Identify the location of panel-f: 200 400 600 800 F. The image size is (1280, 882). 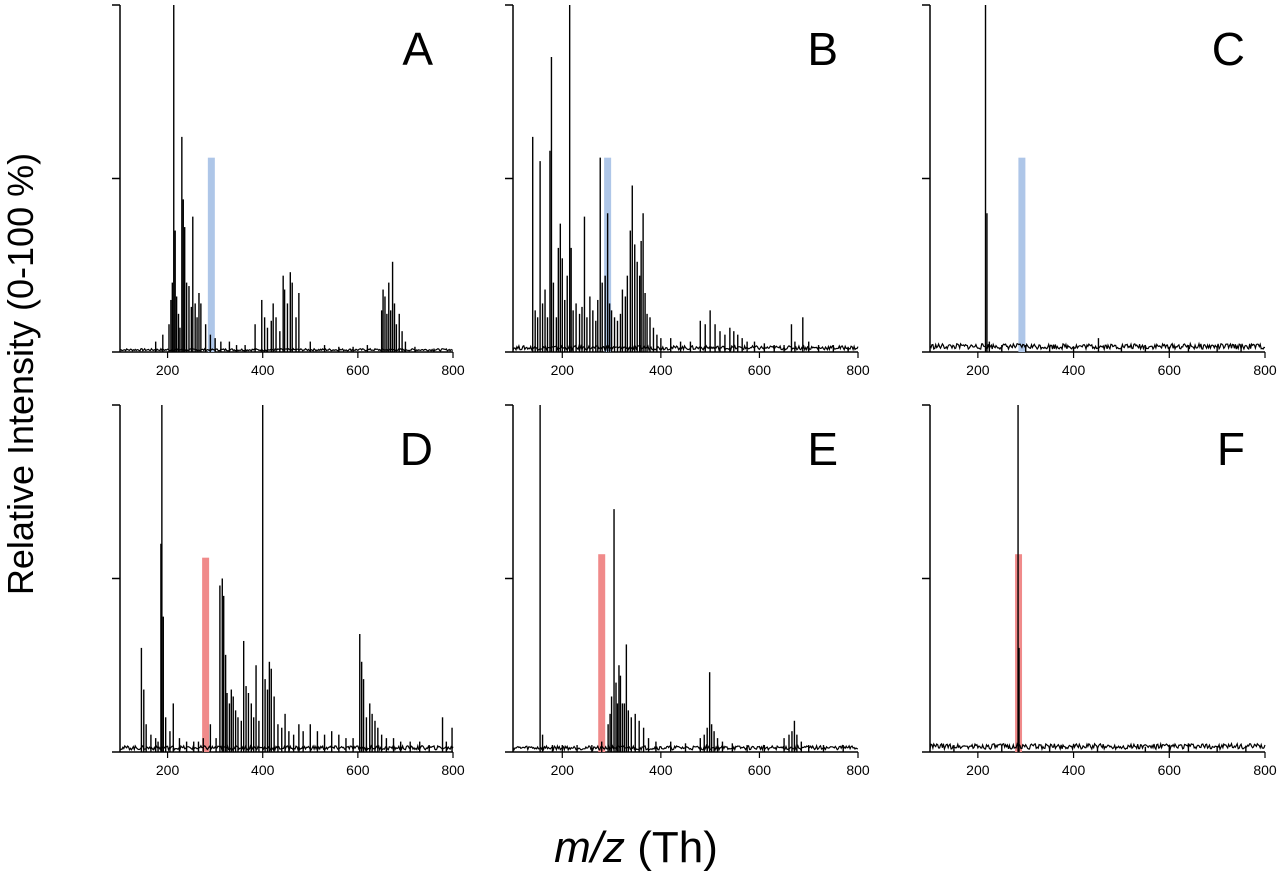
(1099, 591).